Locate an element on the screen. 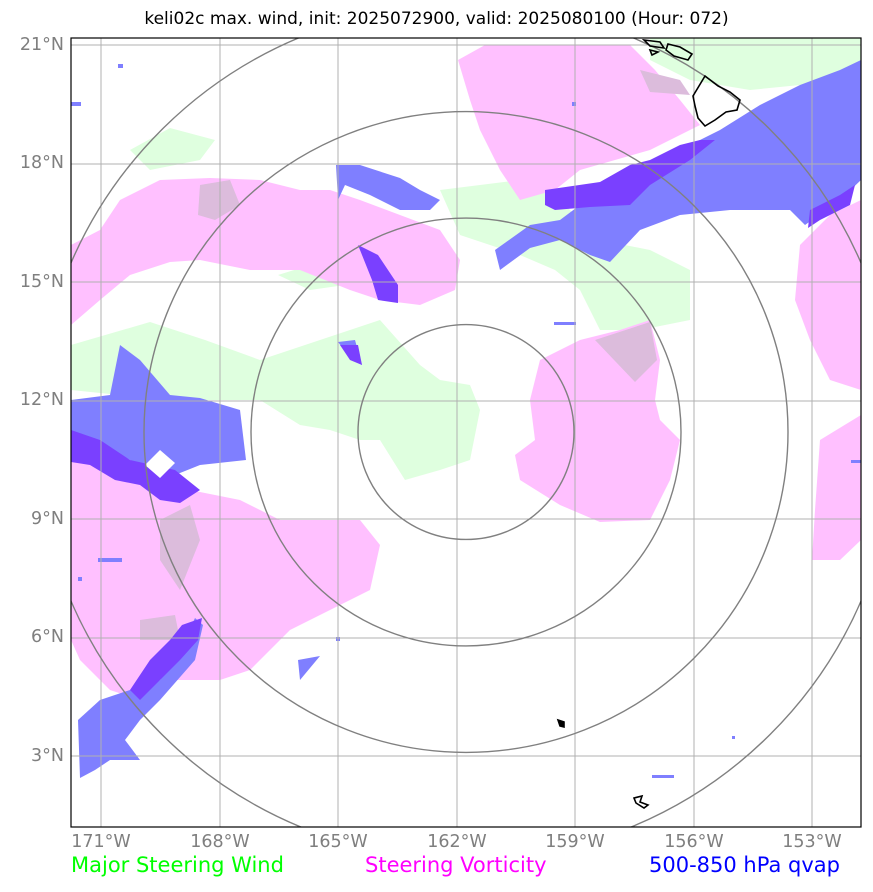 The height and width of the screenshot is (892, 873). lat-label: 18°N is located at coordinates (41, 163).